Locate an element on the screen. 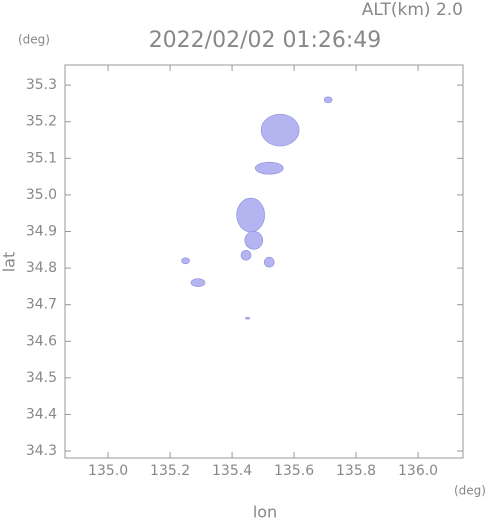 The width and height of the screenshot is (491, 521). y-tick-label: 34.7 is located at coordinates (41, 305).